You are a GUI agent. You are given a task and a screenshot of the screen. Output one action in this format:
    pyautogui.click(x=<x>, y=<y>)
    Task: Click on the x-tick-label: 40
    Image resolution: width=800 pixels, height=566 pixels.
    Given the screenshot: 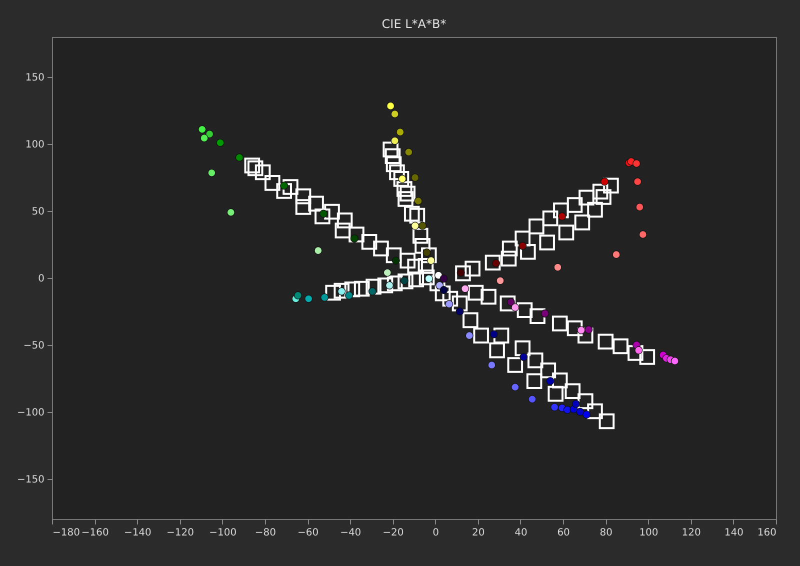 What is the action you would take?
    pyautogui.click(x=521, y=533)
    